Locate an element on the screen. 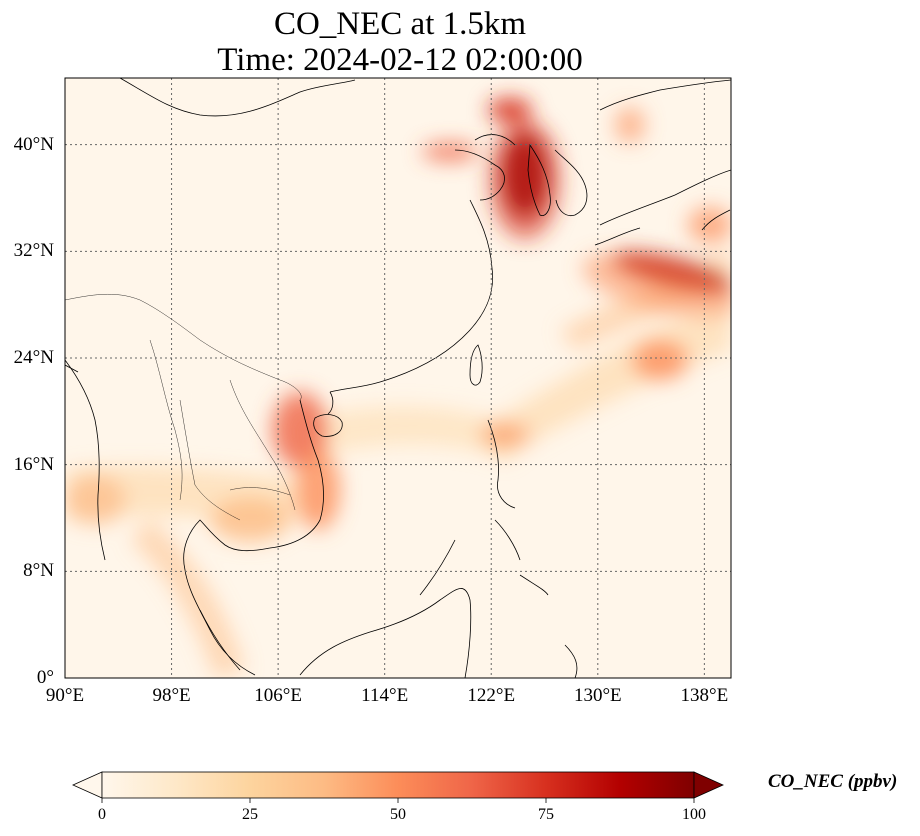 This screenshot has height=836, width=920. coastline-east-siberia is located at coordinates (665, 95).